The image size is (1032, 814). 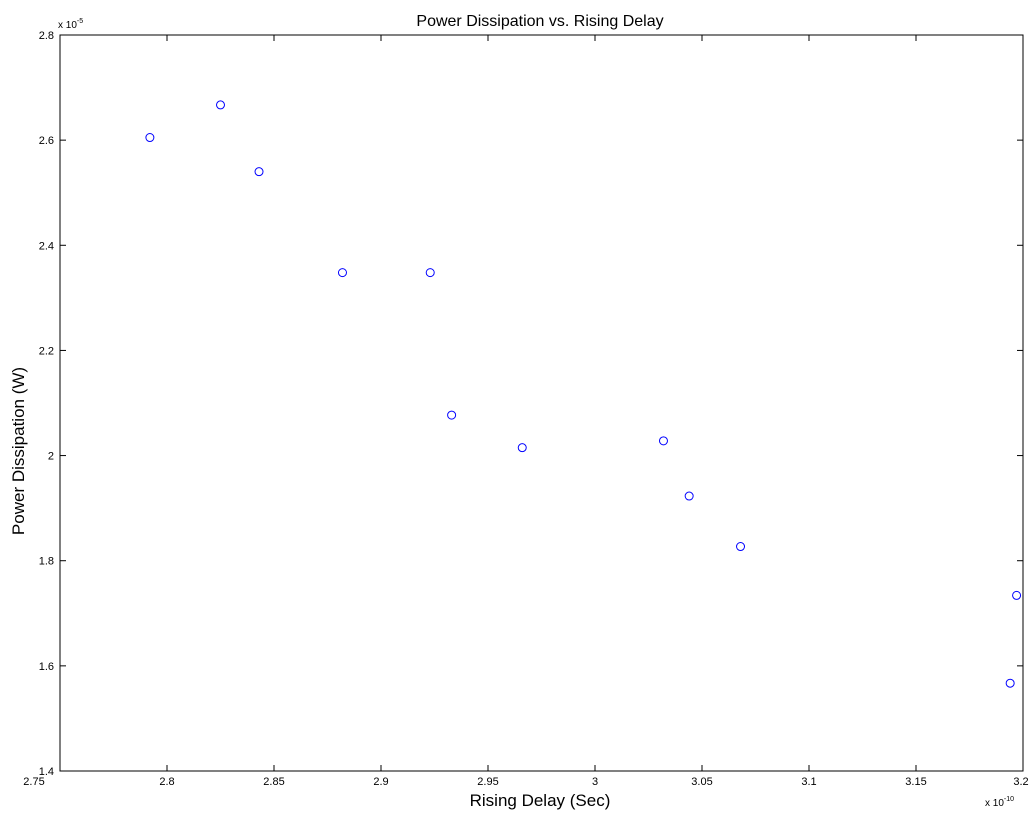 I want to click on x-axis-label: Rising Delay (Sec), so click(x=540, y=800).